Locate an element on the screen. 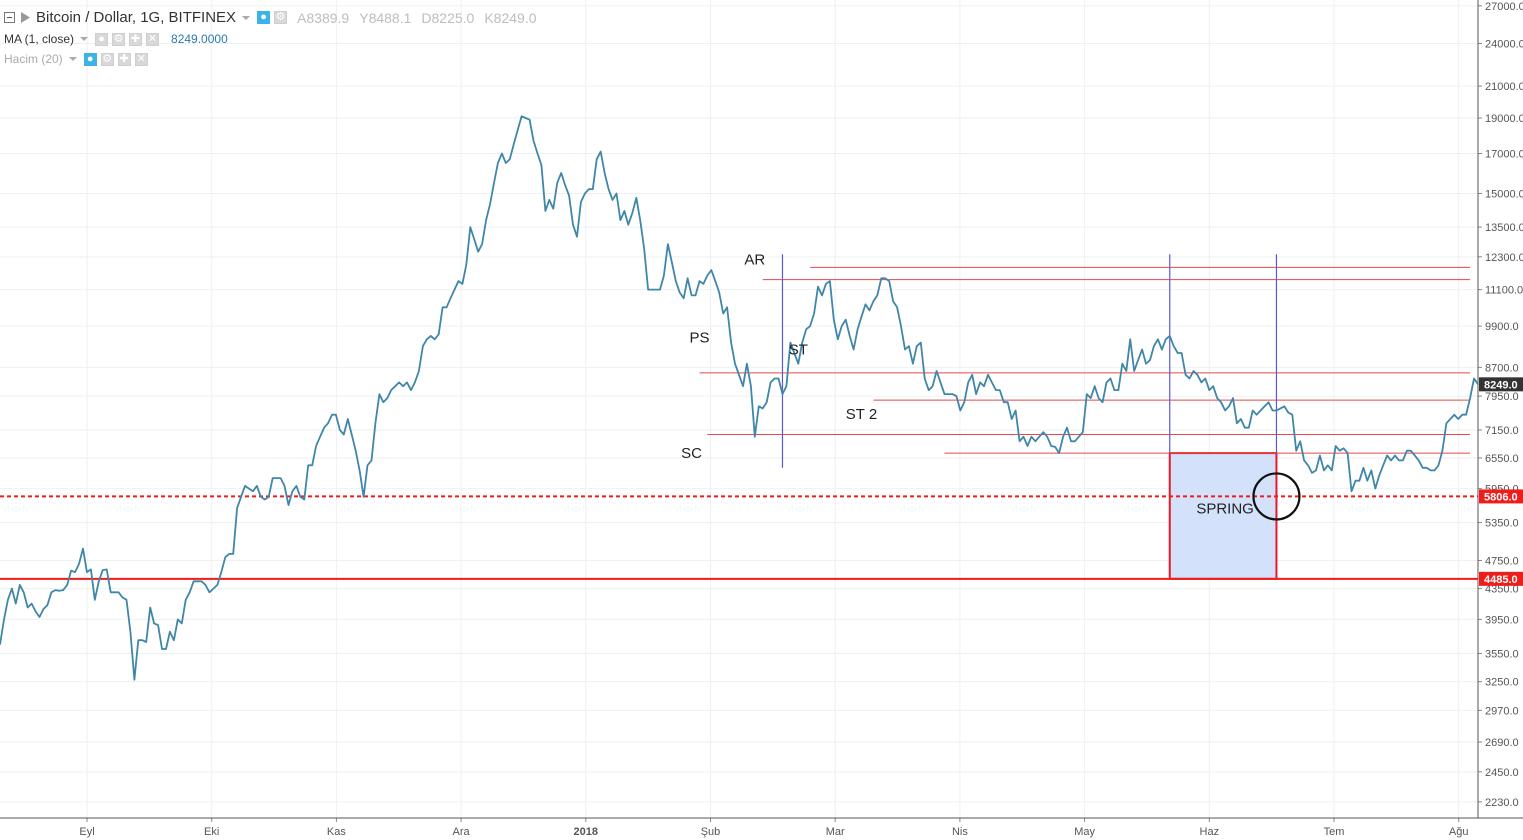  annotation-spring: SPRING is located at coordinates (1225, 509).